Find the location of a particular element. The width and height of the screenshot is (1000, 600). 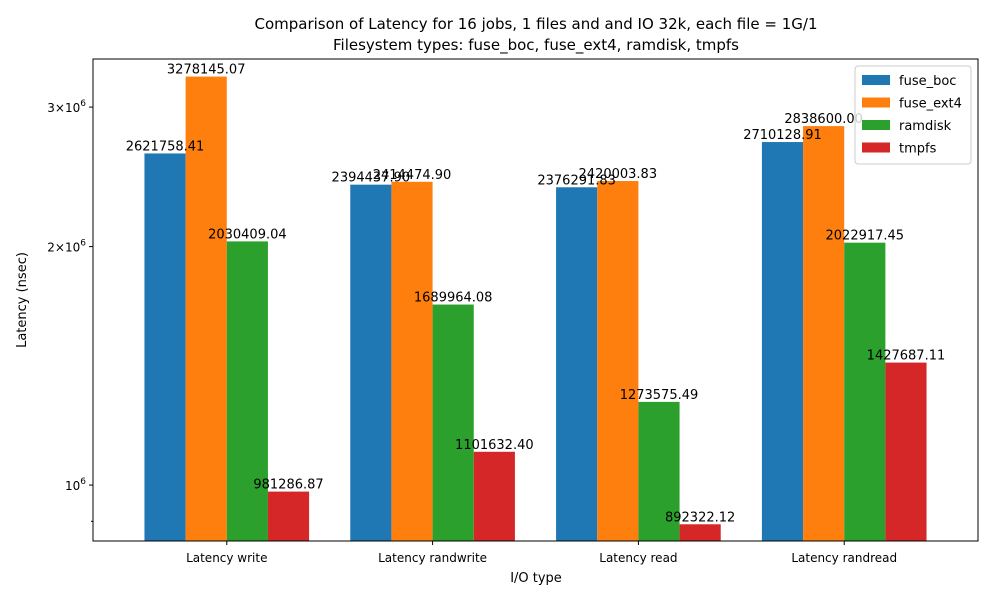

data-label-fuse_ext4-0: 3278145.07 is located at coordinates (206, 70).